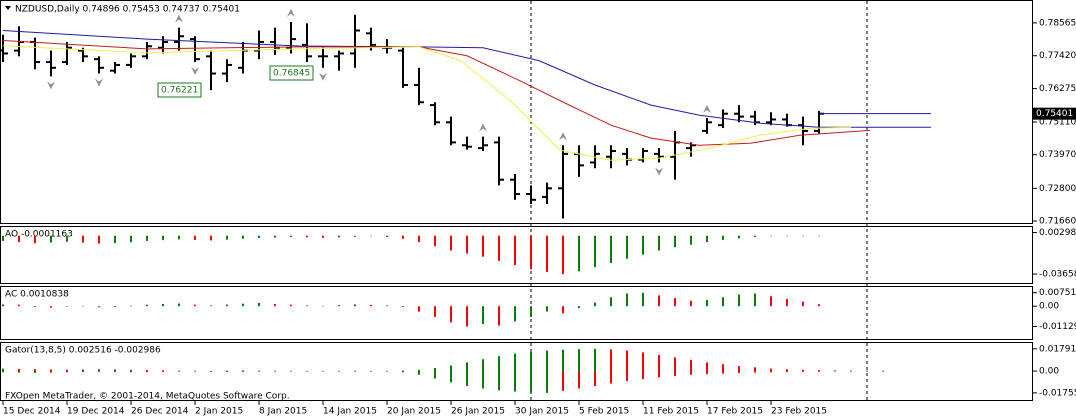 This screenshot has height=420, width=1076. What do you see at coordinates (1057, 56) in the screenshot?
I see `y-tick-label: 0.77420` at bounding box center [1057, 56].